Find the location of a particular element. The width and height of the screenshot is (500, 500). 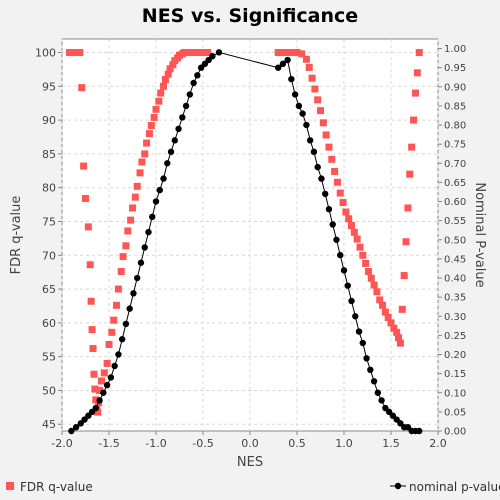

chart-title: NES vs. Significance is located at coordinates (250, 16).